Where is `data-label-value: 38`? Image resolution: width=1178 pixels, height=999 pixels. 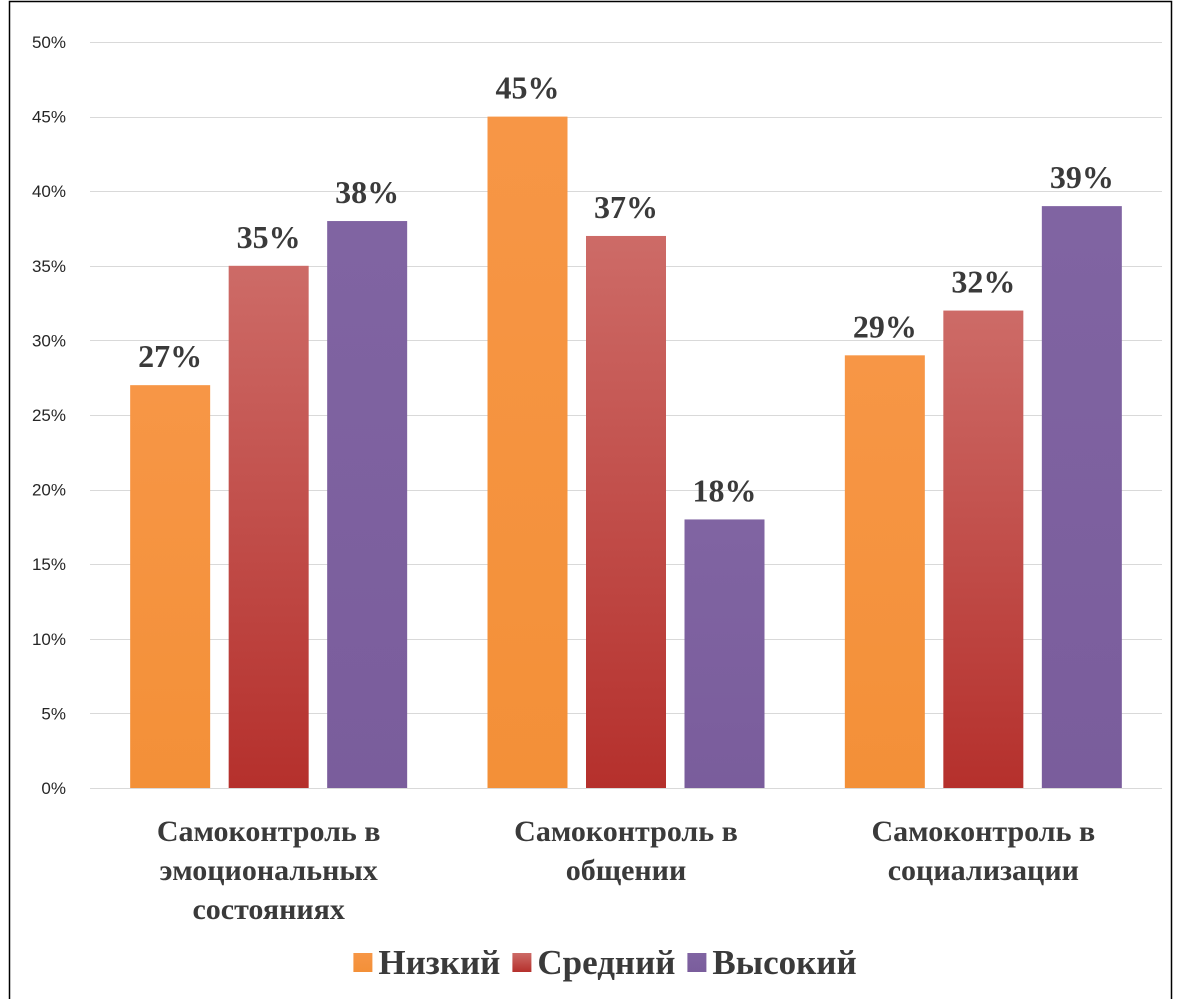
data-label-value: 38 is located at coordinates (351, 192).